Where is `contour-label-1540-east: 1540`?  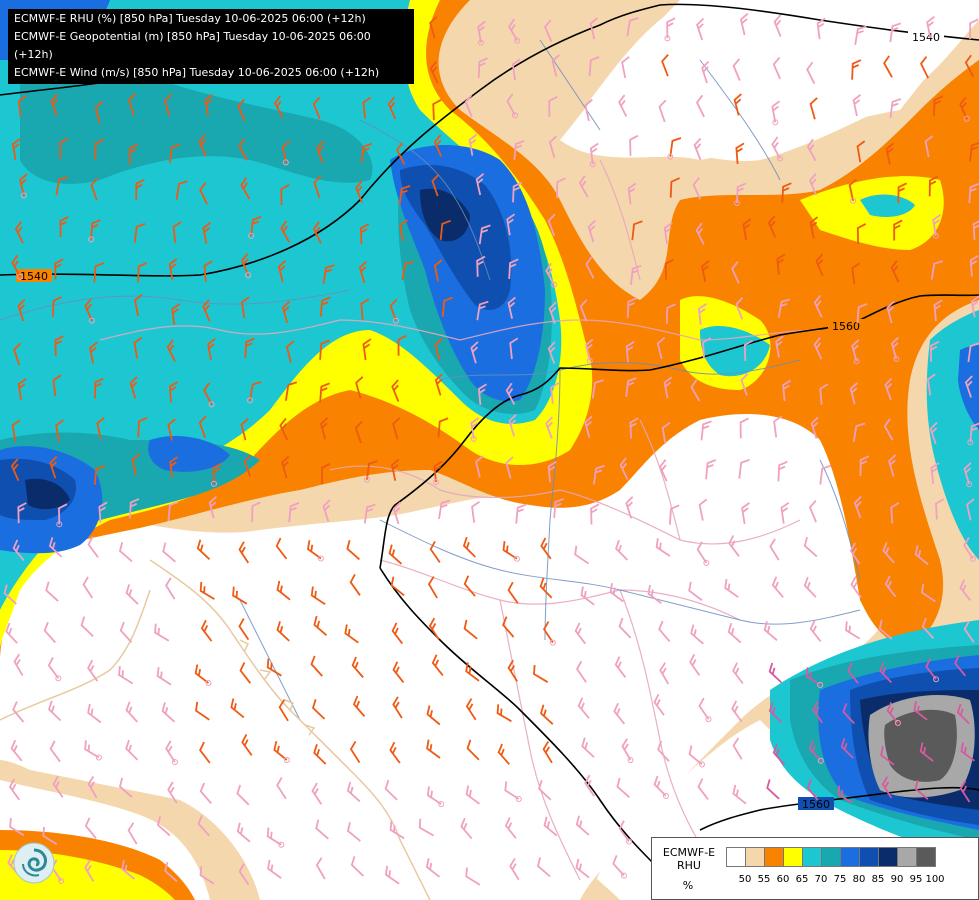
contour-label-1540-east: 1540 is located at coordinates (926, 37).